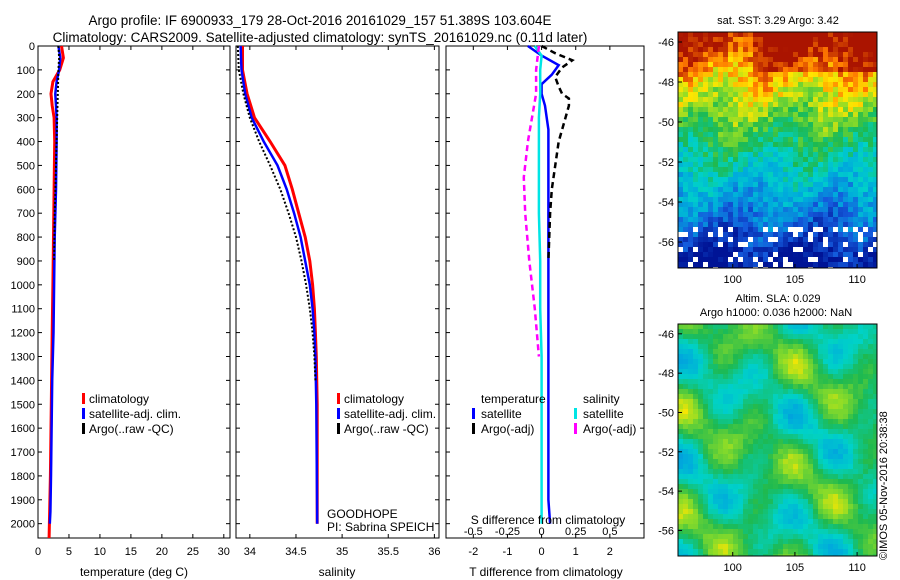 The width and height of the screenshot is (900, 580). Describe the element at coordinates (83, 398) in the screenshot. I see `legend-swatch-climatology` at that location.